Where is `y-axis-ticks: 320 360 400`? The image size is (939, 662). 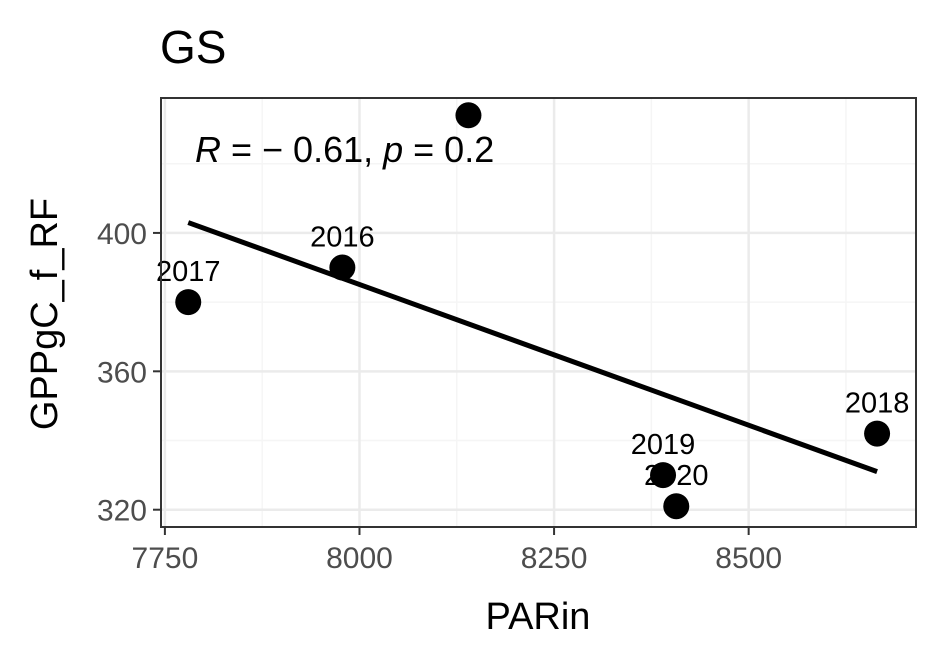
y-axis-ticks: 320 360 400 is located at coordinates (129, 373).